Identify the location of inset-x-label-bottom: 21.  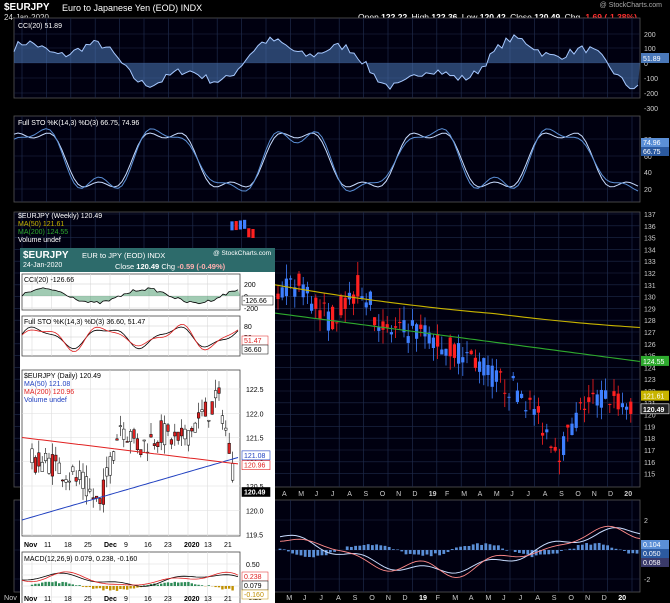
(228, 599).